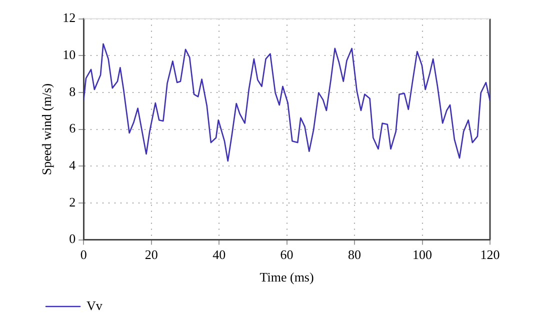 The image size is (548, 331). I want to click on x-tick-label: 120, so click(490, 254).